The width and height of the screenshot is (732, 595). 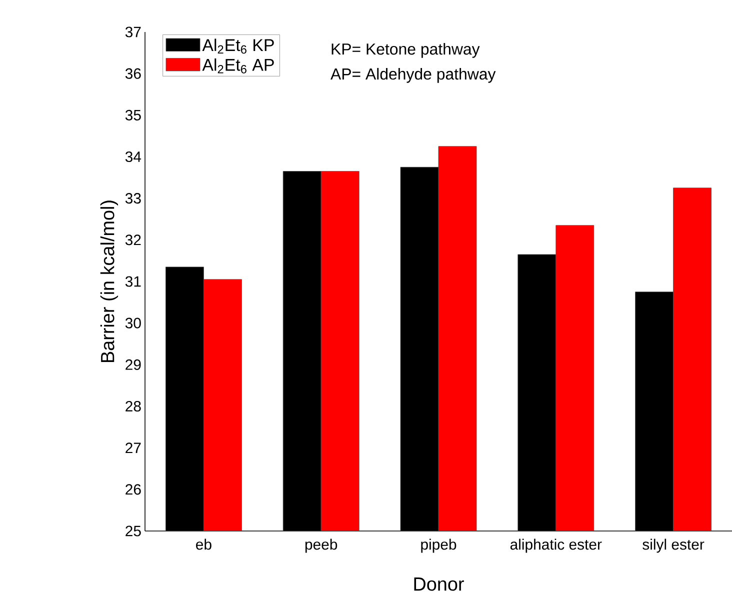 What do you see at coordinates (133, 115) in the screenshot?
I see `y-tick-label: 35` at bounding box center [133, 115].